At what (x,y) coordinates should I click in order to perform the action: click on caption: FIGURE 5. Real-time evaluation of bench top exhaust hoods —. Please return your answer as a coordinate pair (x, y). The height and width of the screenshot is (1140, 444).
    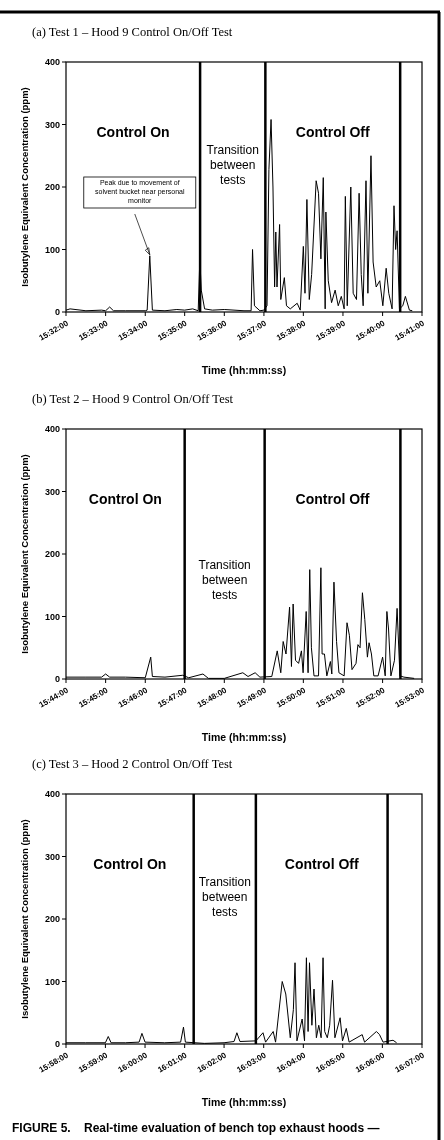
    Looking at the image, I should click on (196, 1128).